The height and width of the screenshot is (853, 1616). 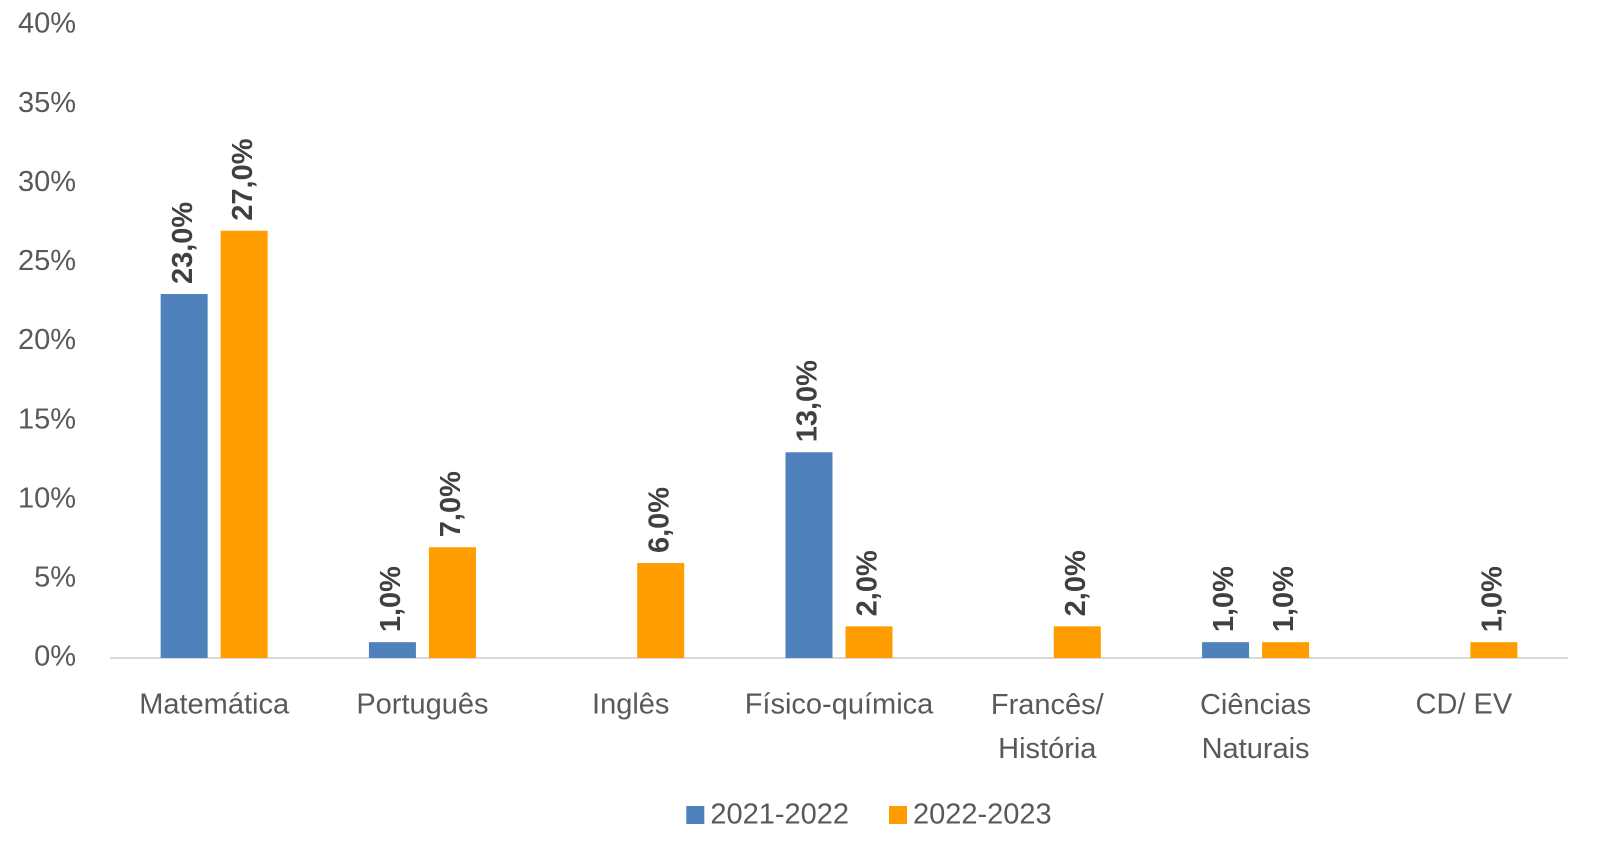 I want to click on data-label: 7,0%, so click(x=451, y=504).